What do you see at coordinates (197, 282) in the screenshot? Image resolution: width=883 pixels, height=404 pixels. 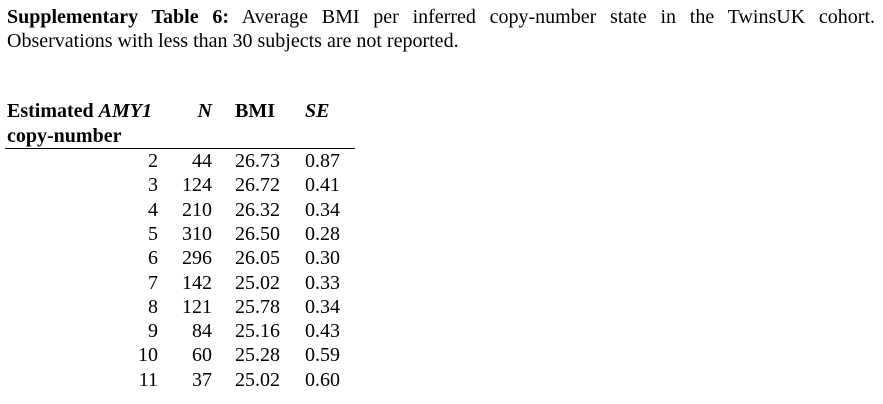 I see `table-cell: 142` at bounding box center [197, 282].